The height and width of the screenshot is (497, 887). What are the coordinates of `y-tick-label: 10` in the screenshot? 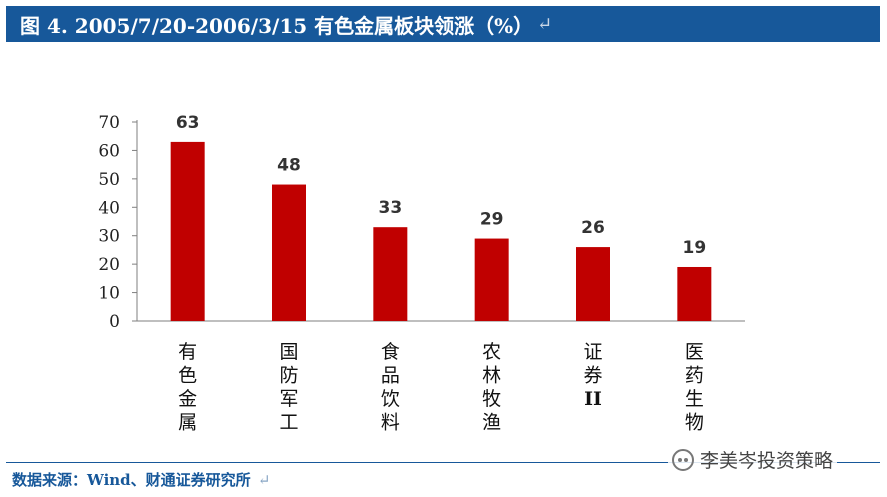 It's located at (109, 294).